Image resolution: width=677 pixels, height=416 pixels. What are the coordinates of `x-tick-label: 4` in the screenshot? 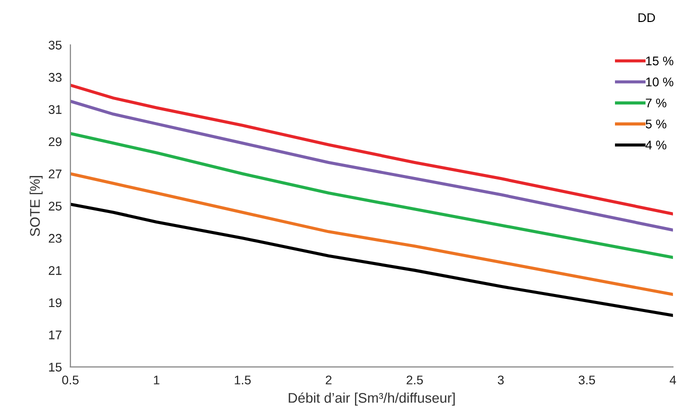 It's located at (673, 380).